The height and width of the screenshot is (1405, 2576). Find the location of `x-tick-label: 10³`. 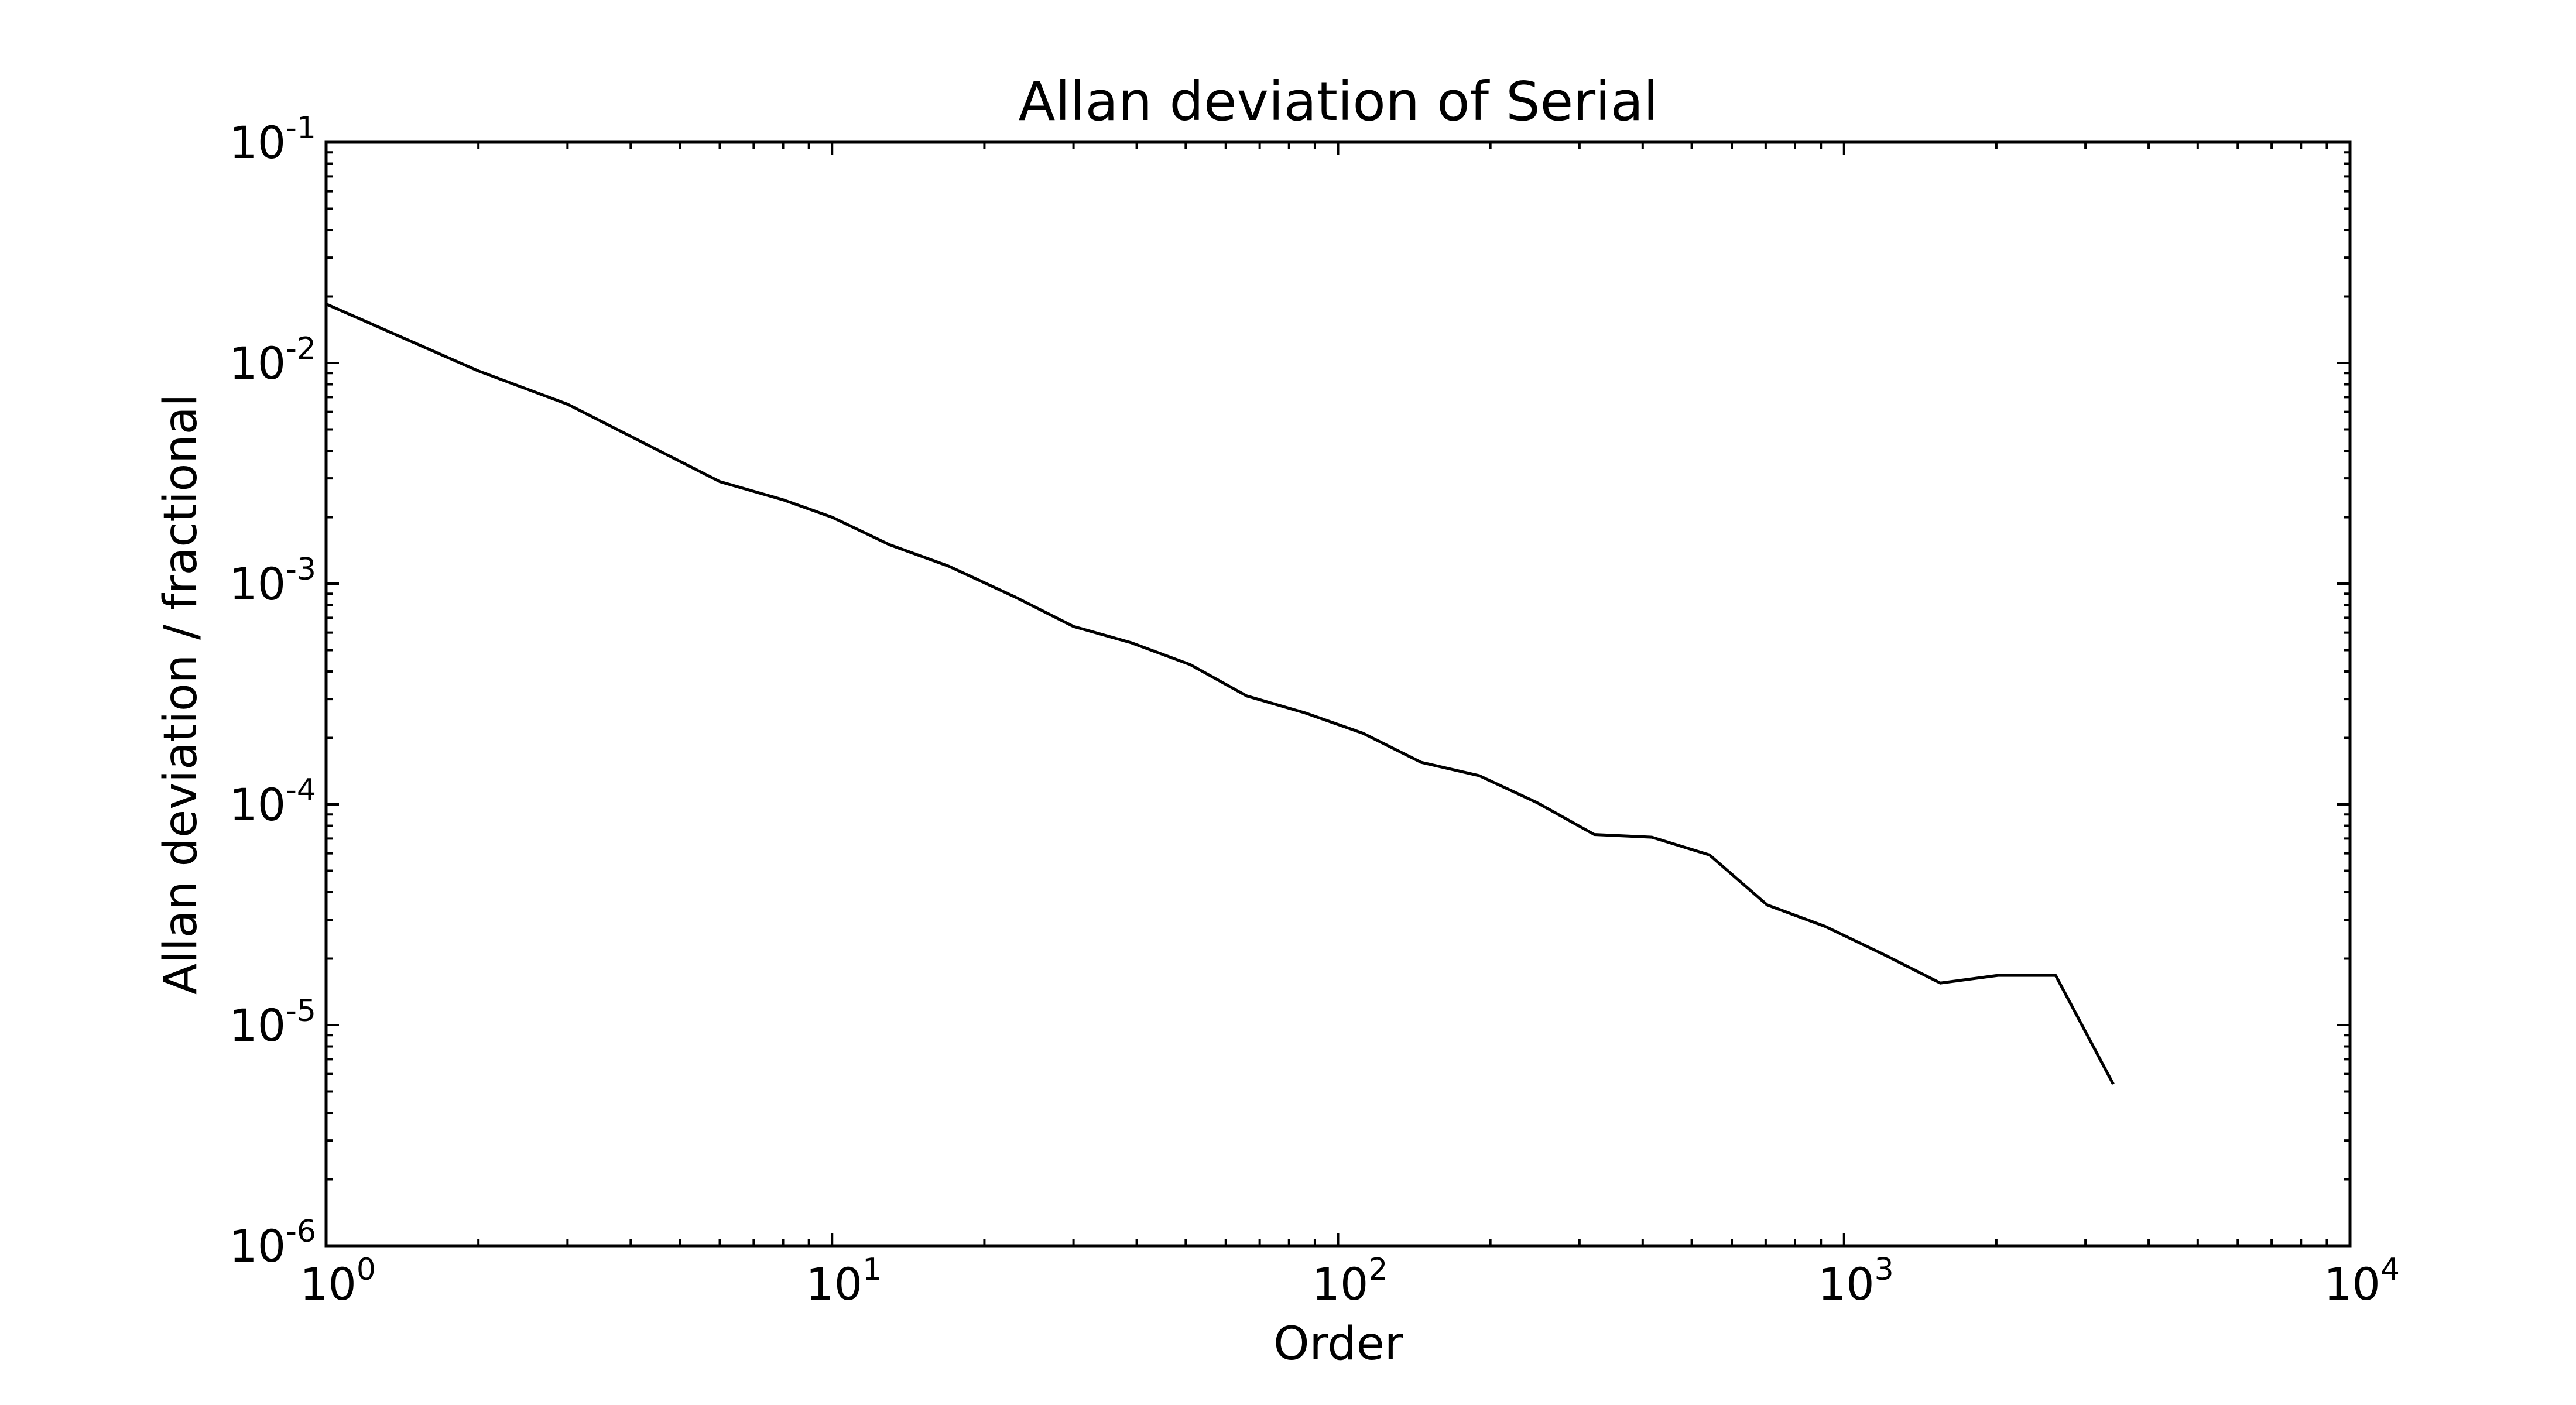

x-tick-label: 10³ is located at coordinates (1856, 1281).